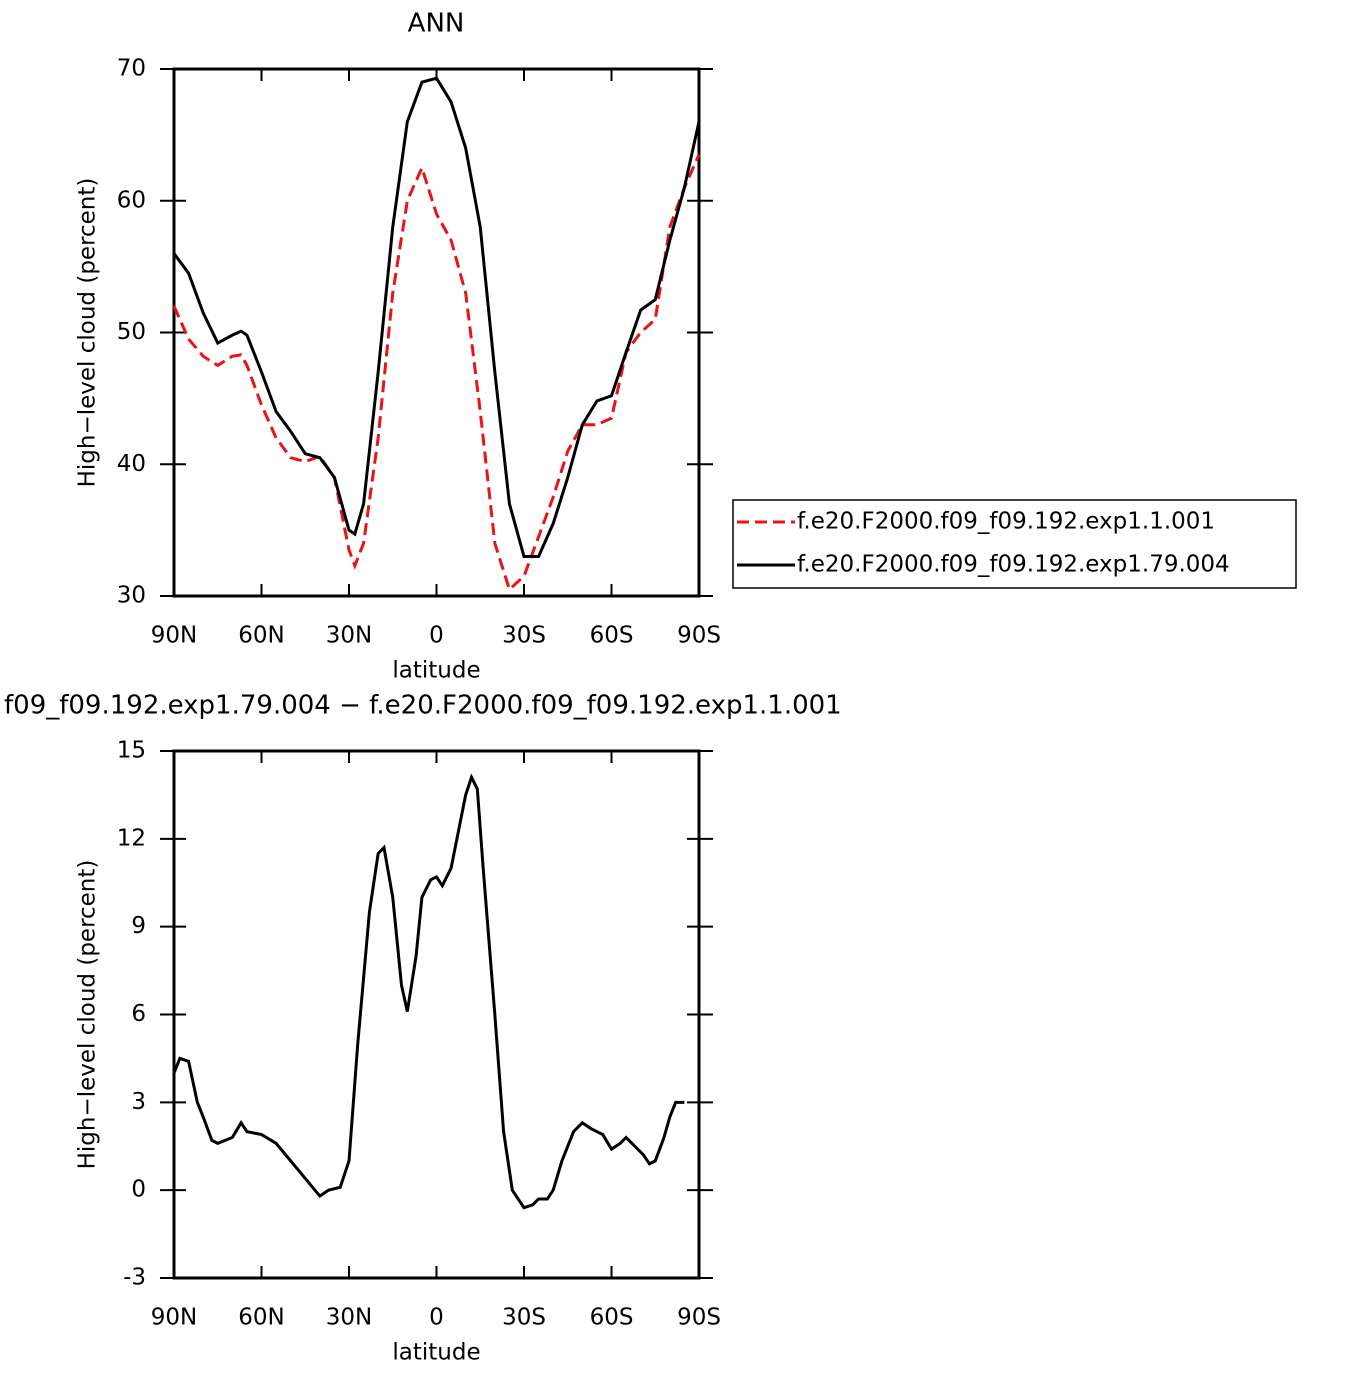 The height and width of the screenshot is (1378, 1372). What do you see at coordinates (1006, 522) in the screenshot?
I see `legend-label: f.e20.F2000.f09_f09.192.exp1.1.001` at bounding box center [1006, 522].